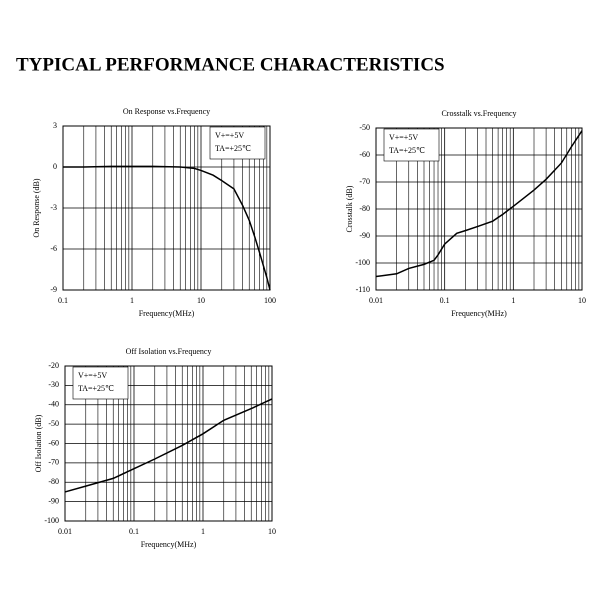 The width and height of the screenshot is (600, 600). Describe the element at coordinates (55, 125) in the screenshot. I see `y-tick-label: 3` at that location.